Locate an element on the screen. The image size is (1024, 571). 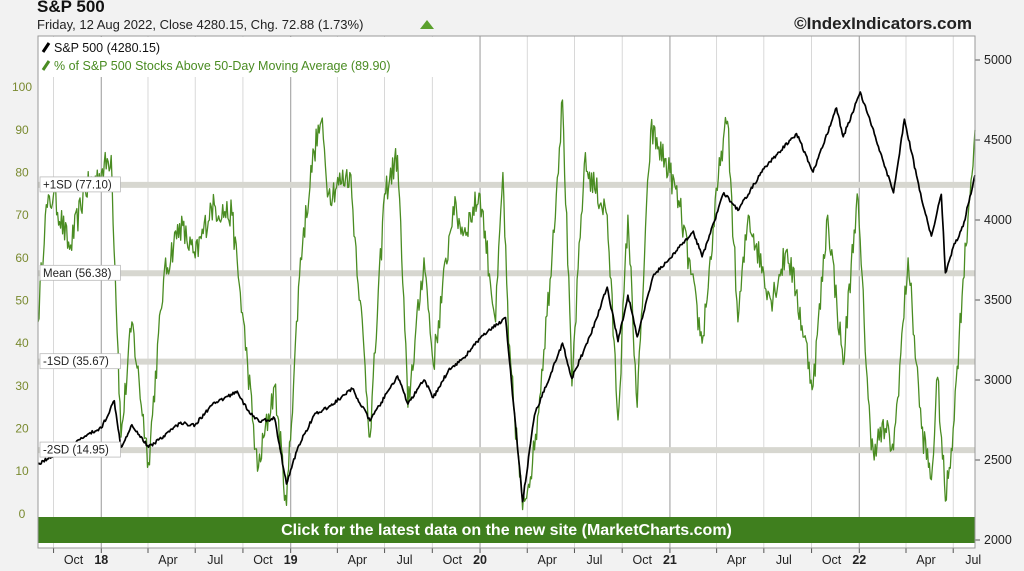
legend-label: S&P 500 (4280.15) is located at coordinates (107, 48).